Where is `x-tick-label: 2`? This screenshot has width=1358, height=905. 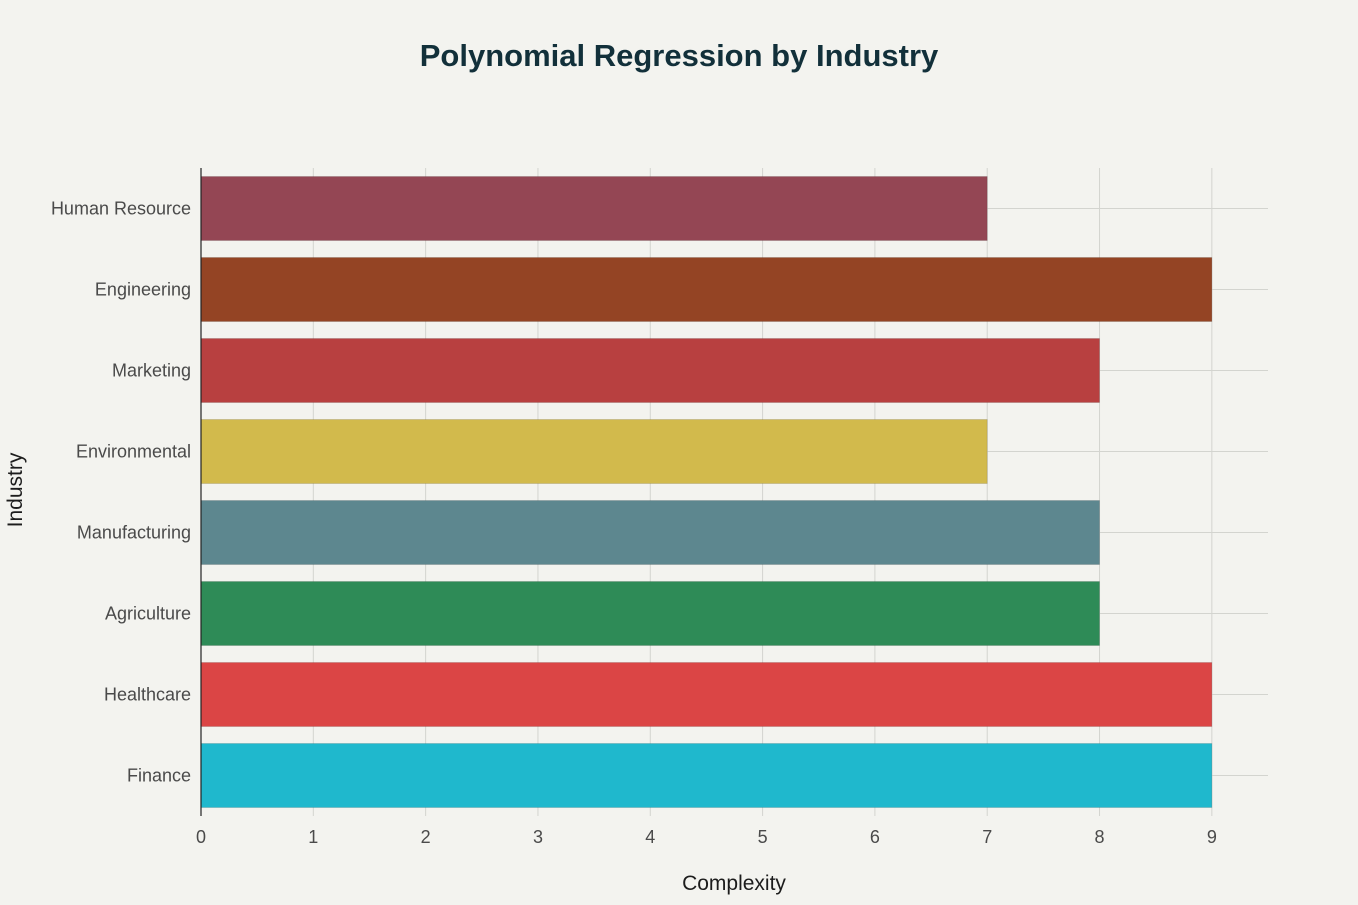 x-tick-label: 2 is located at coordinates (426, 837).